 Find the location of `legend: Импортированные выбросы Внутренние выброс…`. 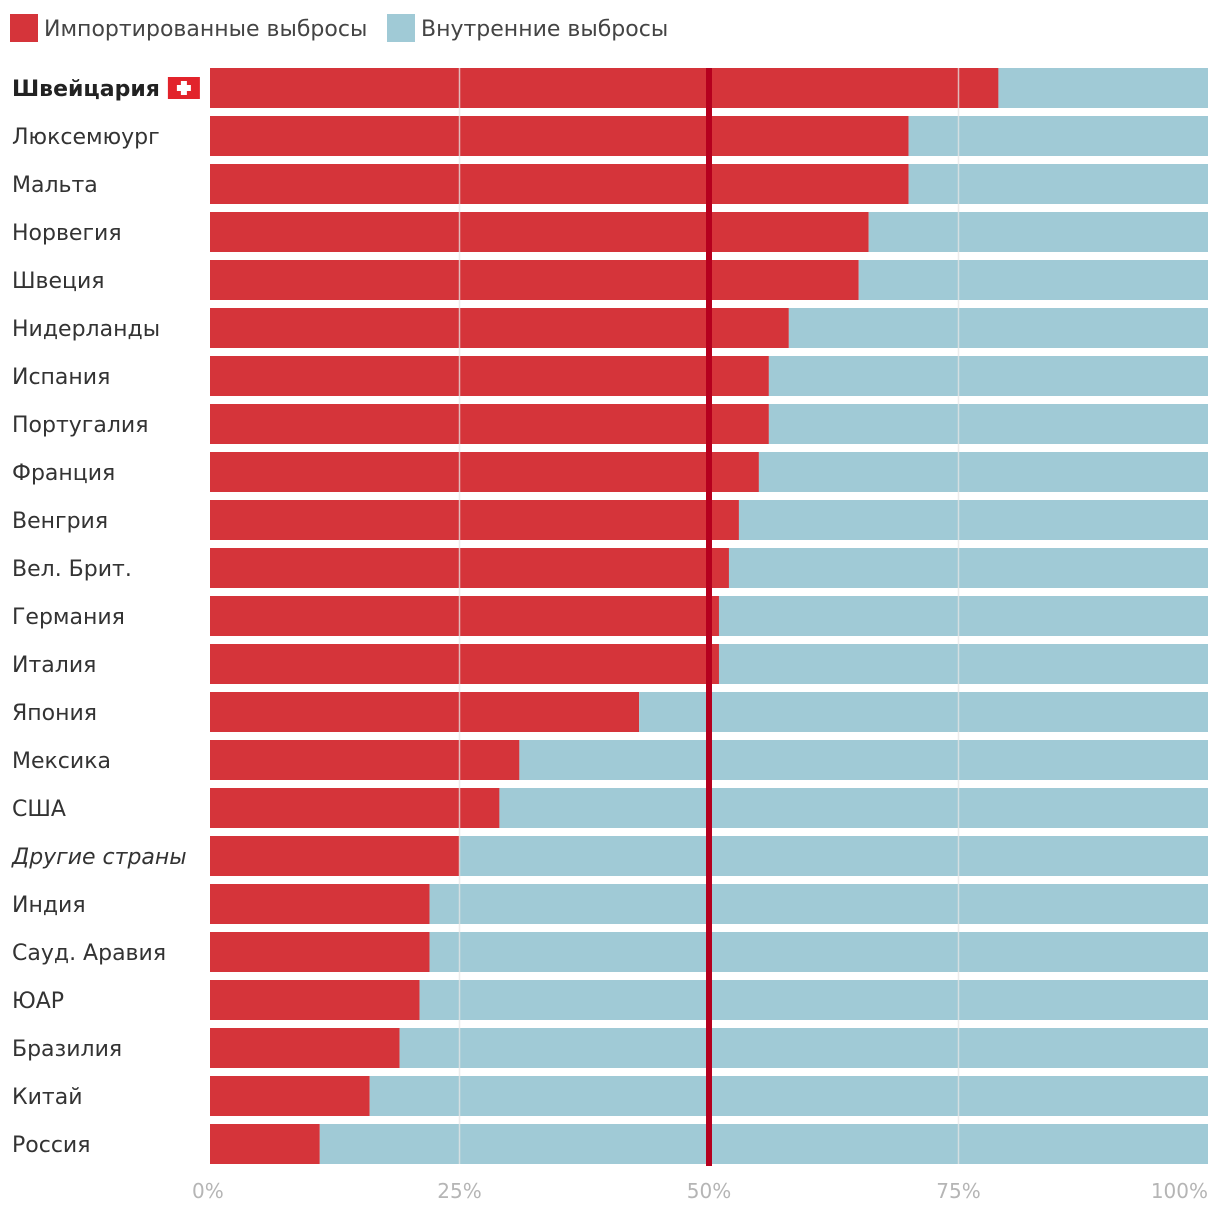

legend: Импортированные выбросы Внутренние выброс… is located at coordinates (339, 28).